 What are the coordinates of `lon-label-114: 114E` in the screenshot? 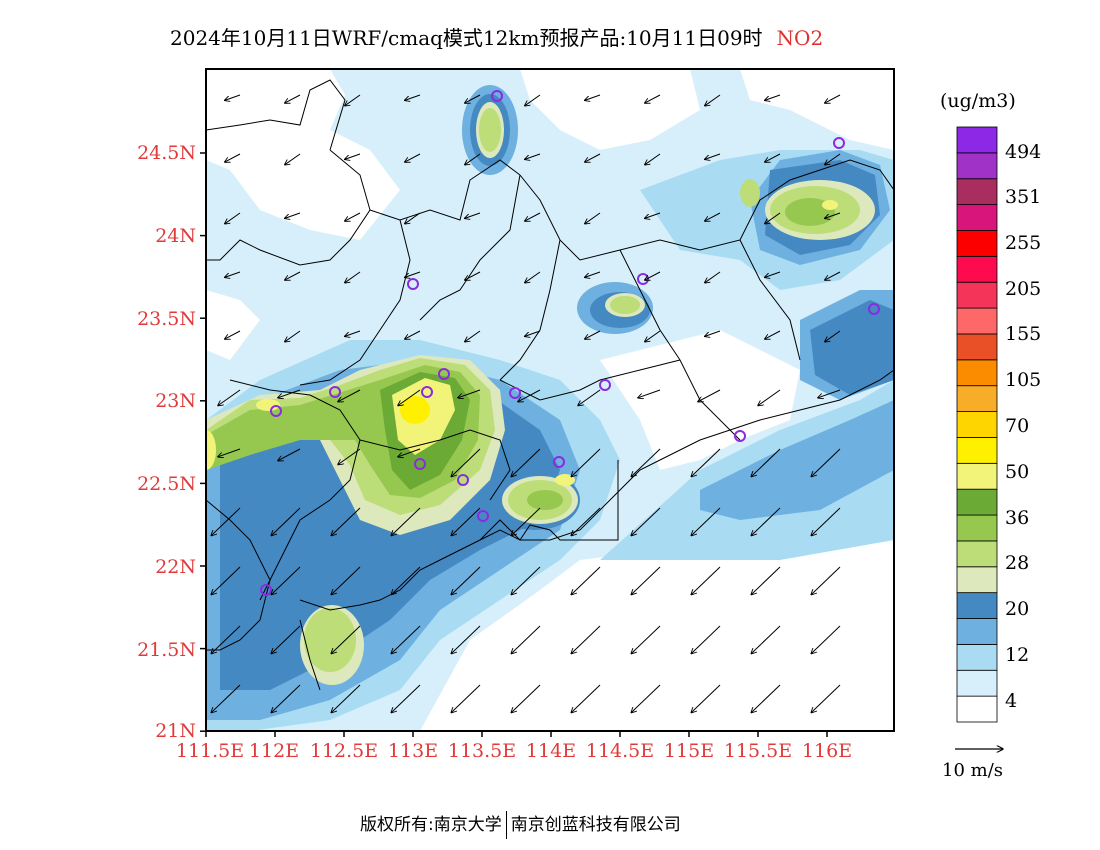 It's located at (551, 751).